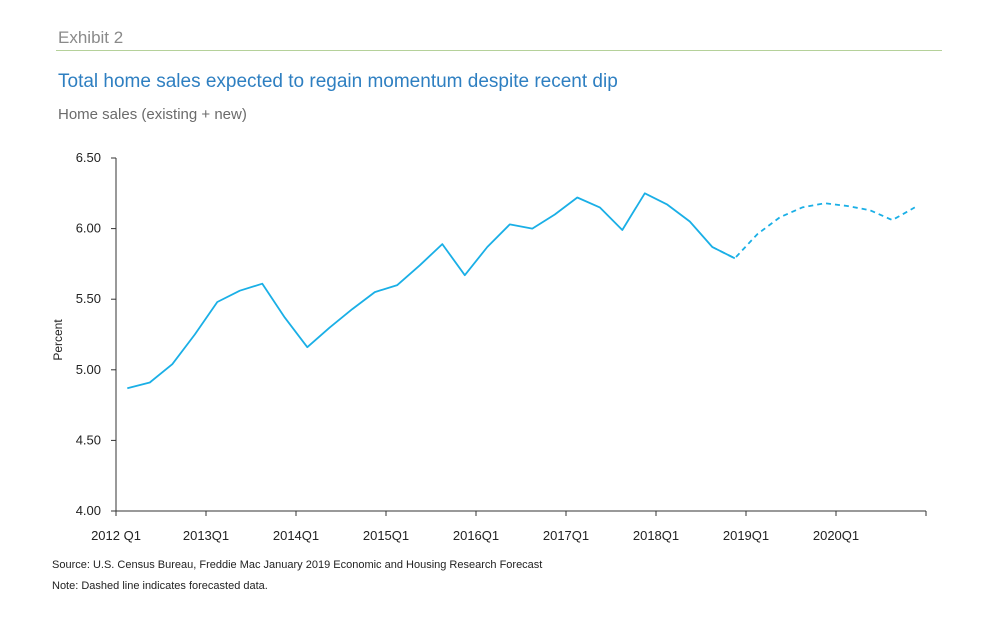  I want to click on header-divider, so click(499, 50).